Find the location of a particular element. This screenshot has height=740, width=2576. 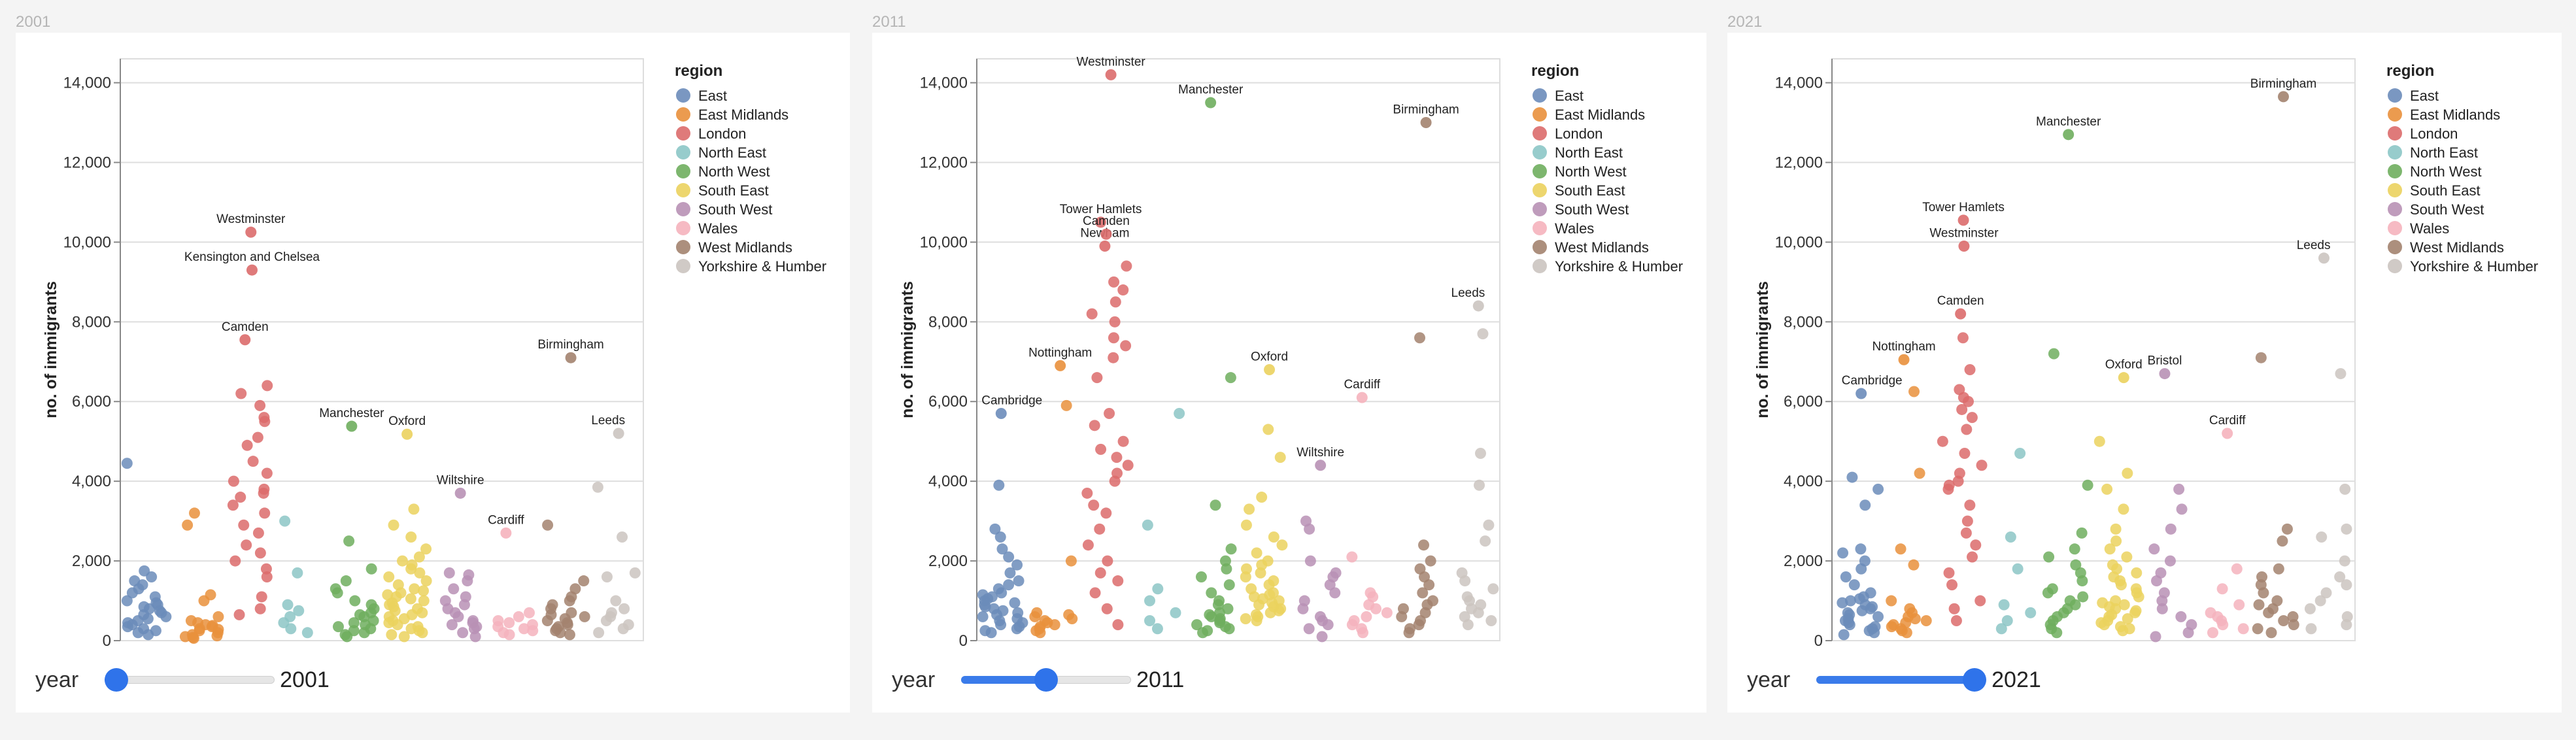

legend-swatch-west-midlands is located at coordinates (683, 247).